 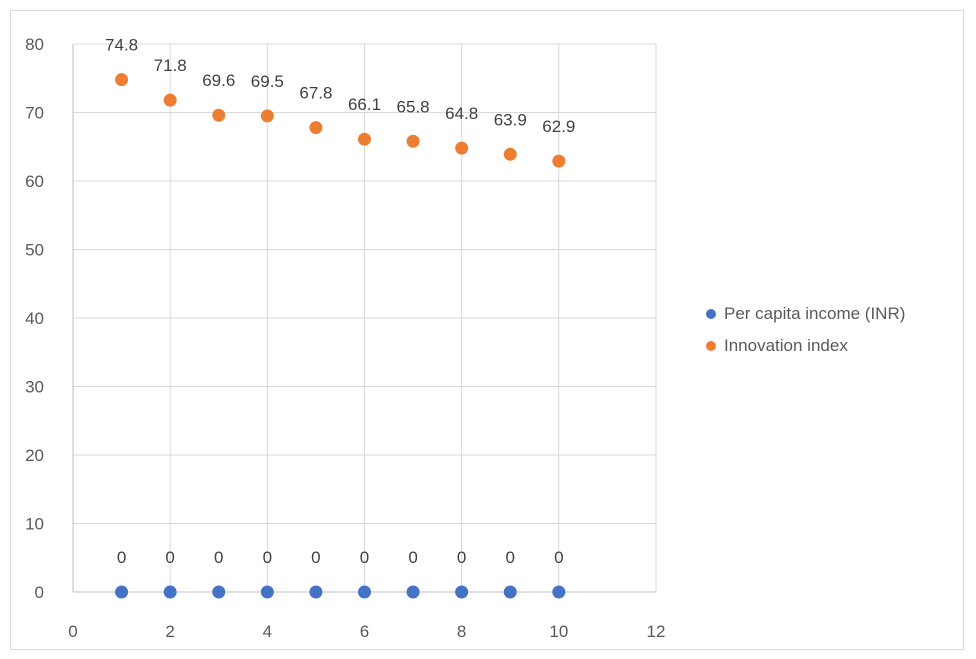 I want to click on data-label-innovation-index: 69.5, so click(x=267, y=81).